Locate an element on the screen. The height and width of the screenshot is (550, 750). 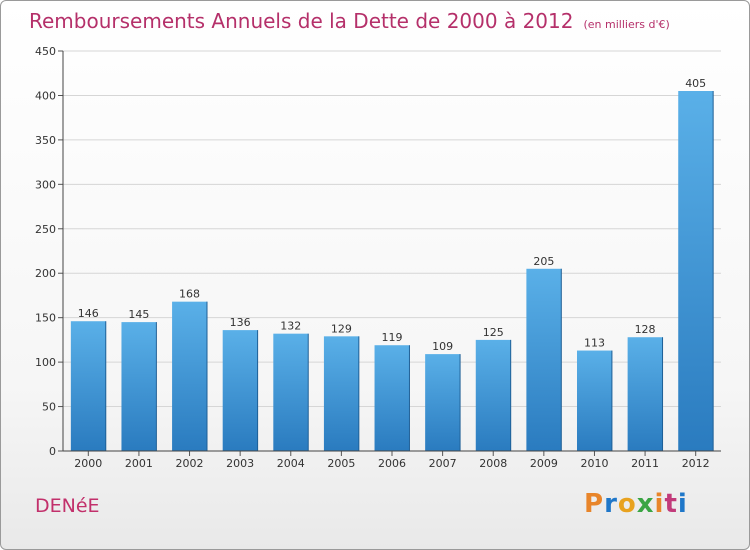
x-tick-label: 2007 is located at coordinates (443, 463).